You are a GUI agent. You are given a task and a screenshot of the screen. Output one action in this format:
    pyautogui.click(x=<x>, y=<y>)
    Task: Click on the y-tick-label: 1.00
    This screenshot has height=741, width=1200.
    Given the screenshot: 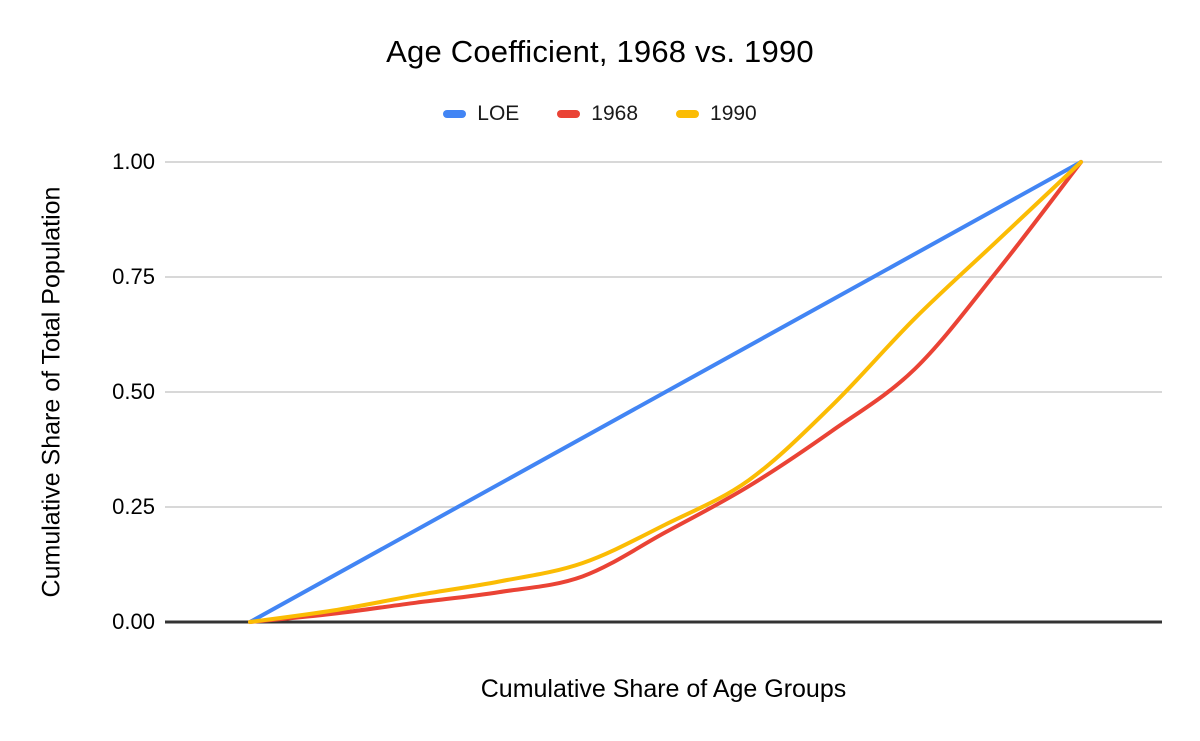 What is the action you would take?
    pyautogui.click(x=133, y=161)
    